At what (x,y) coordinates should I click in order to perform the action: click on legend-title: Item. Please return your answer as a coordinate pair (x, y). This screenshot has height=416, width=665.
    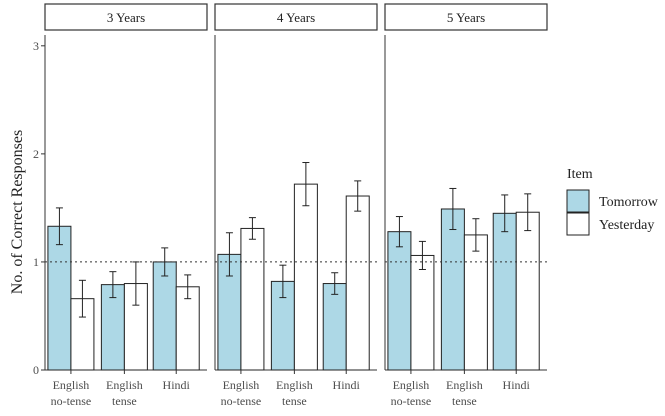
    Looking at the image, I should click on (580, 174).